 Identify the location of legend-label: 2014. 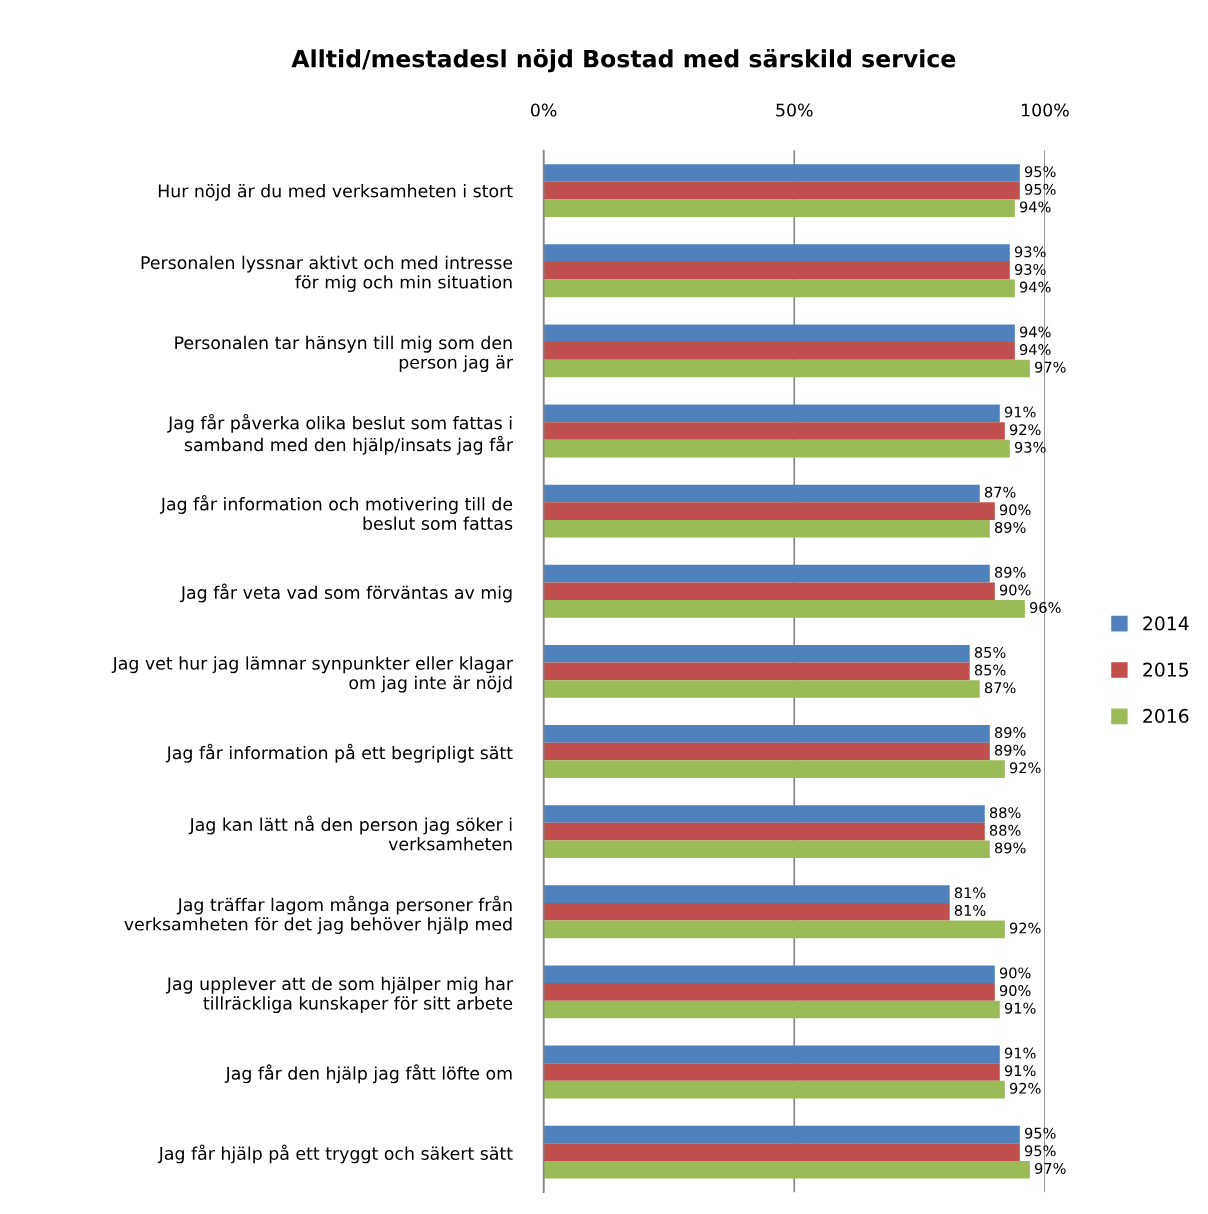
(1166, 623).